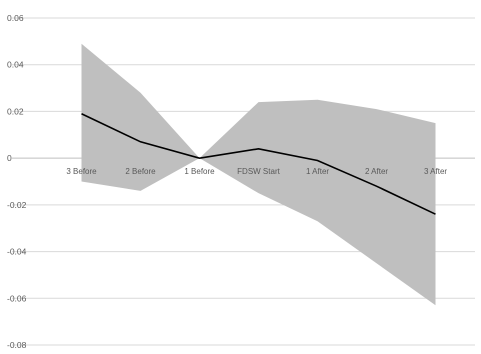  What do you see at coordinates (17, 252) in the screenshot?
I see `y-tick-label: -0.04` at bounding box center [17, 252].